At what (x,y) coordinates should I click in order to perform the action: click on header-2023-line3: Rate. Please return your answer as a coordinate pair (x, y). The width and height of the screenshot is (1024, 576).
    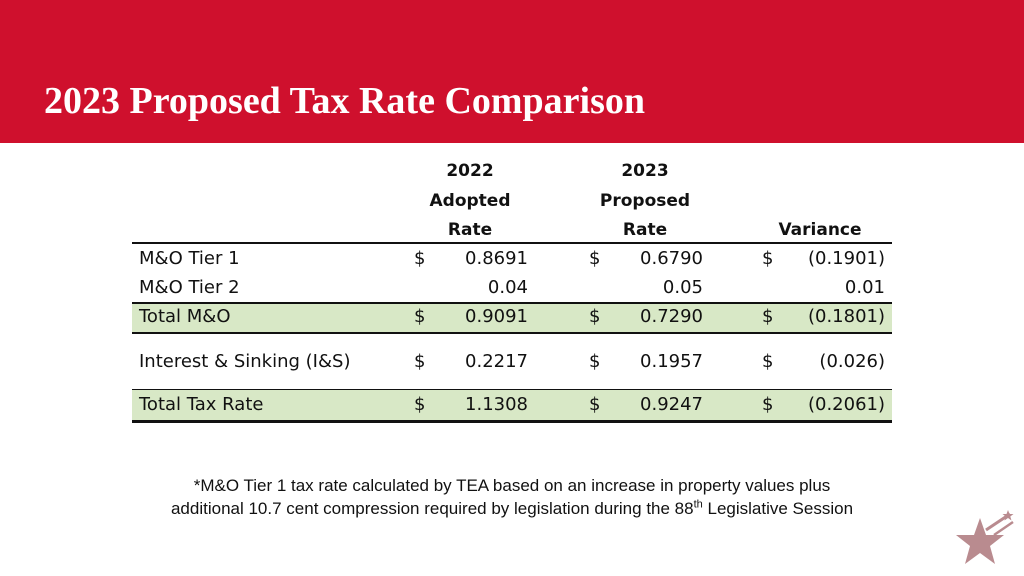
    Looking at the image, I should click on (645, 230).